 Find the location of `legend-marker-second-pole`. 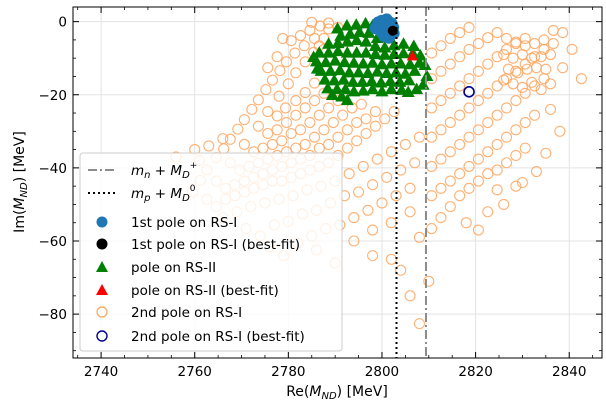

legend-marker-second-pole is located at coordinates (102, 312).